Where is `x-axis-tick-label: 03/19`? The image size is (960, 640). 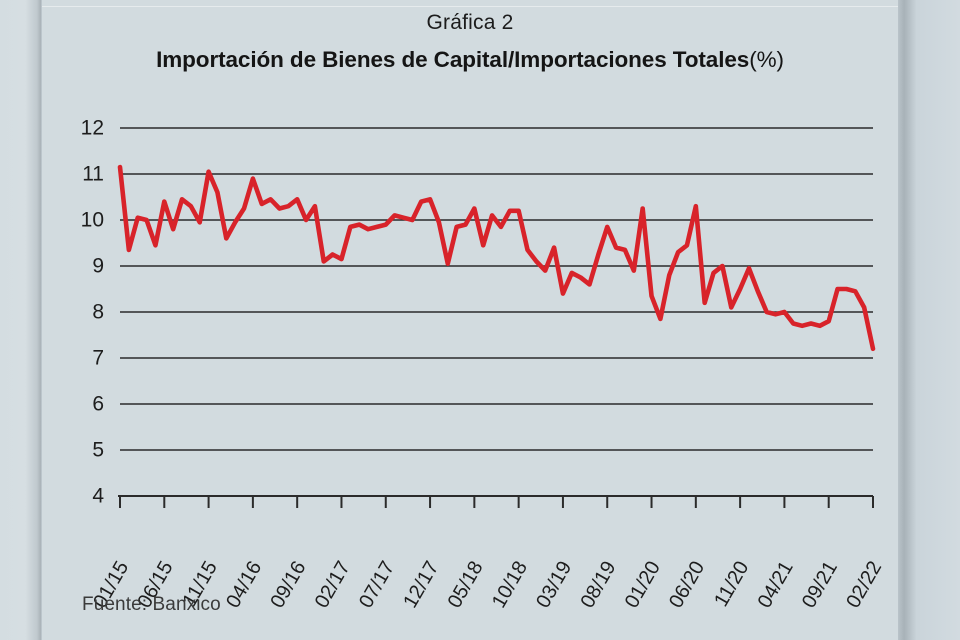 x-axis-tick-label: 03/19 is located at coordinates (554, 585).